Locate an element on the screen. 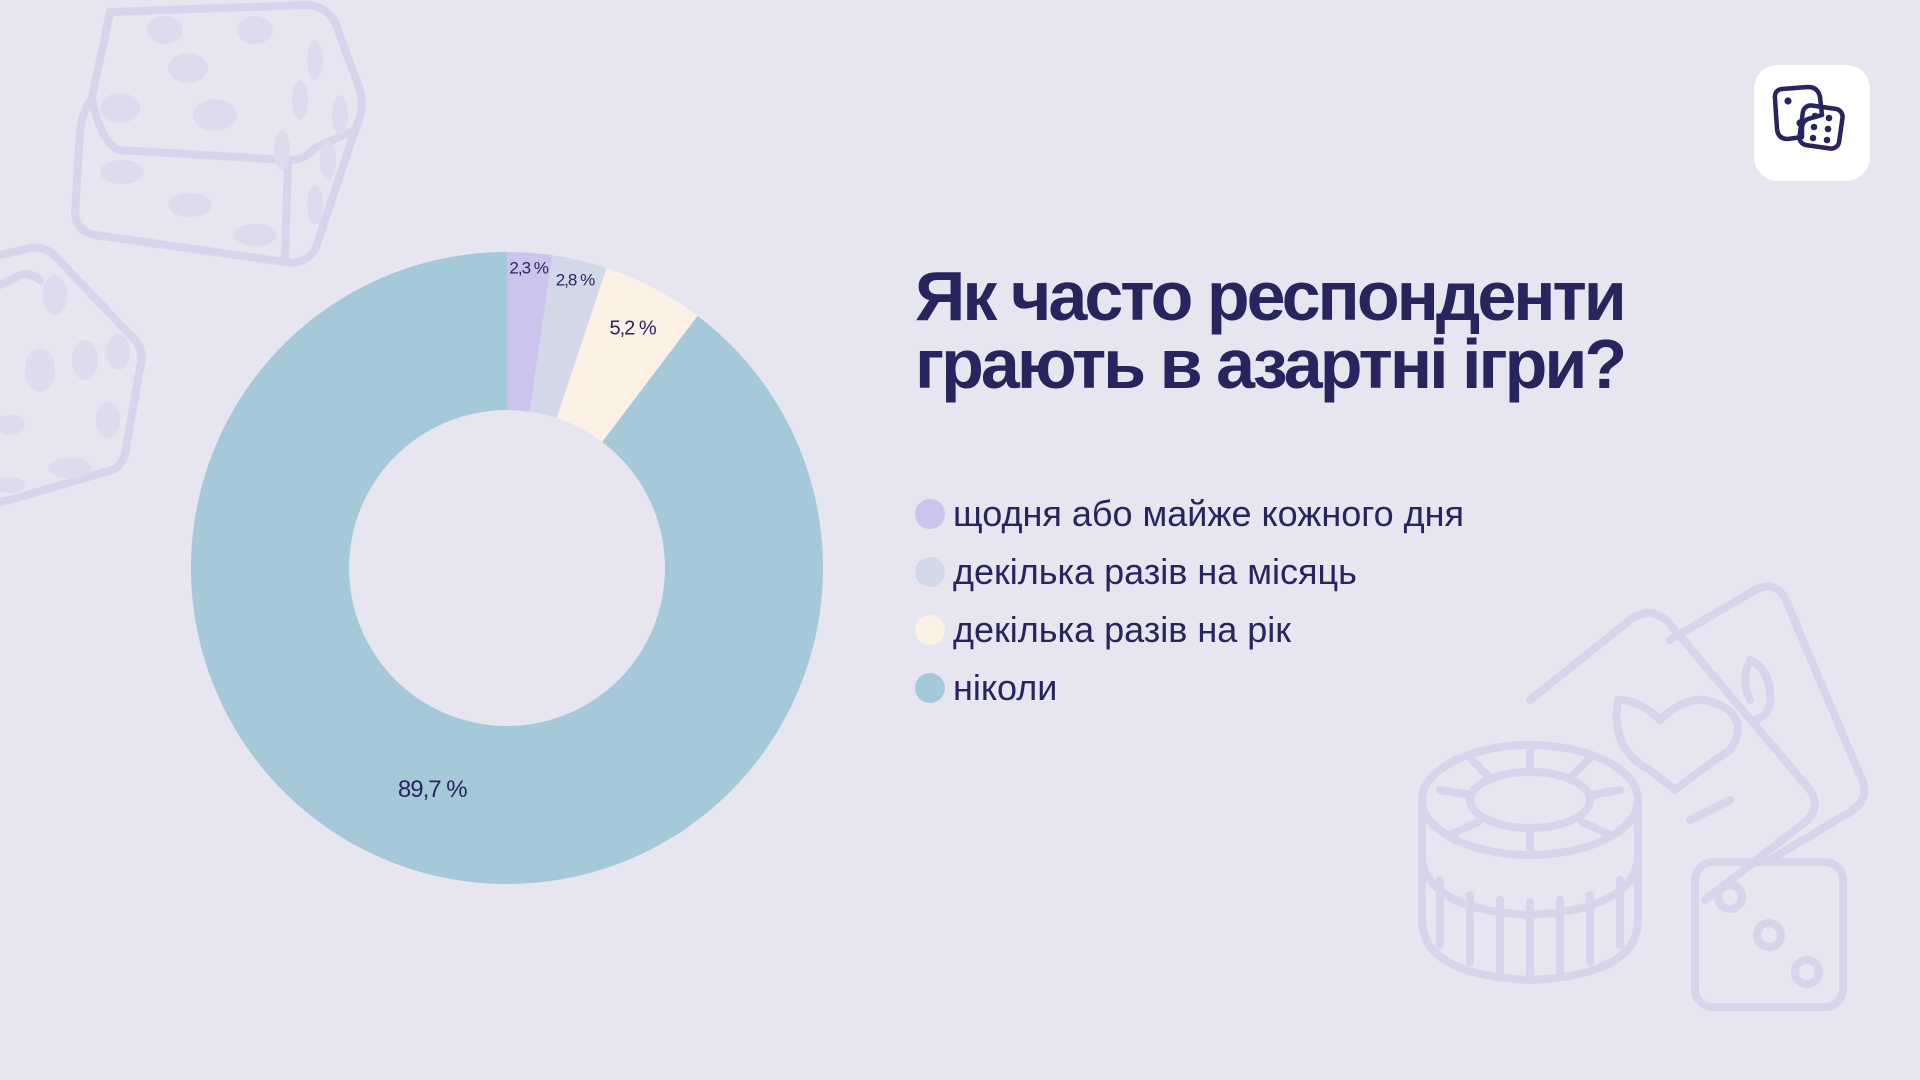 This screenshot has height=1080, width=1920. playing-cards-icon is located at coordinates (1697, 743).